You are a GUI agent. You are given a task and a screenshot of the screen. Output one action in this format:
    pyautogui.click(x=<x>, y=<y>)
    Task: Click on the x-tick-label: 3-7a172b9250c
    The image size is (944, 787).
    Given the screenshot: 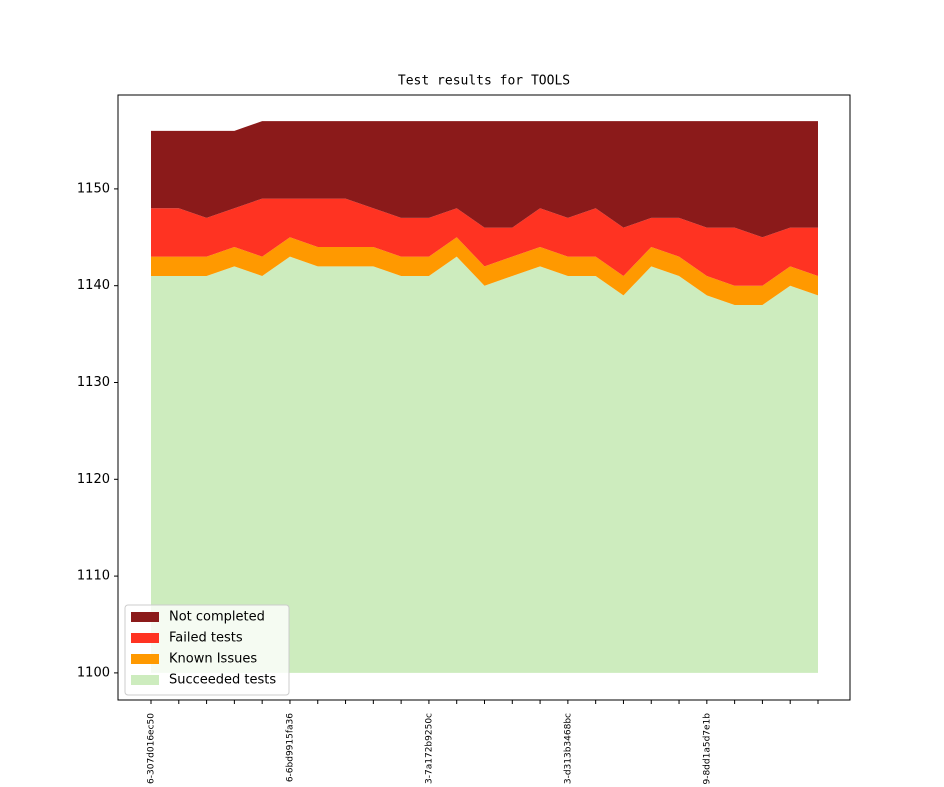 What is the action you would take?
    pyautogui.click(x=429, y=748)
    